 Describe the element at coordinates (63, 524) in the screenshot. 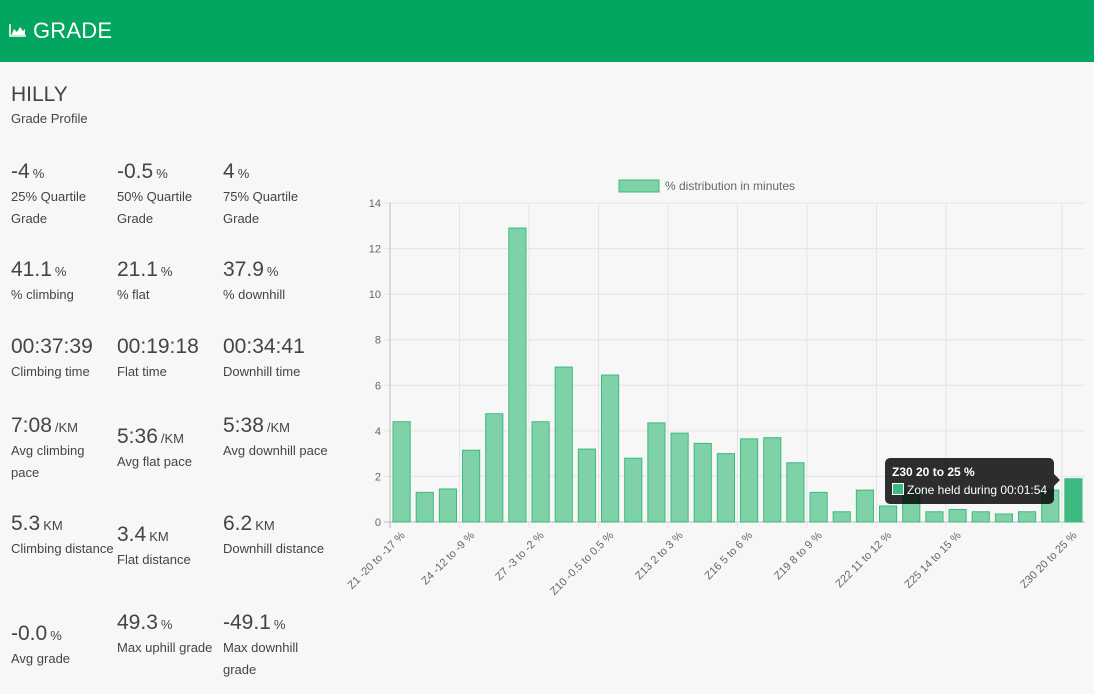

I see `stat-value: 5.3 KM` at that location.